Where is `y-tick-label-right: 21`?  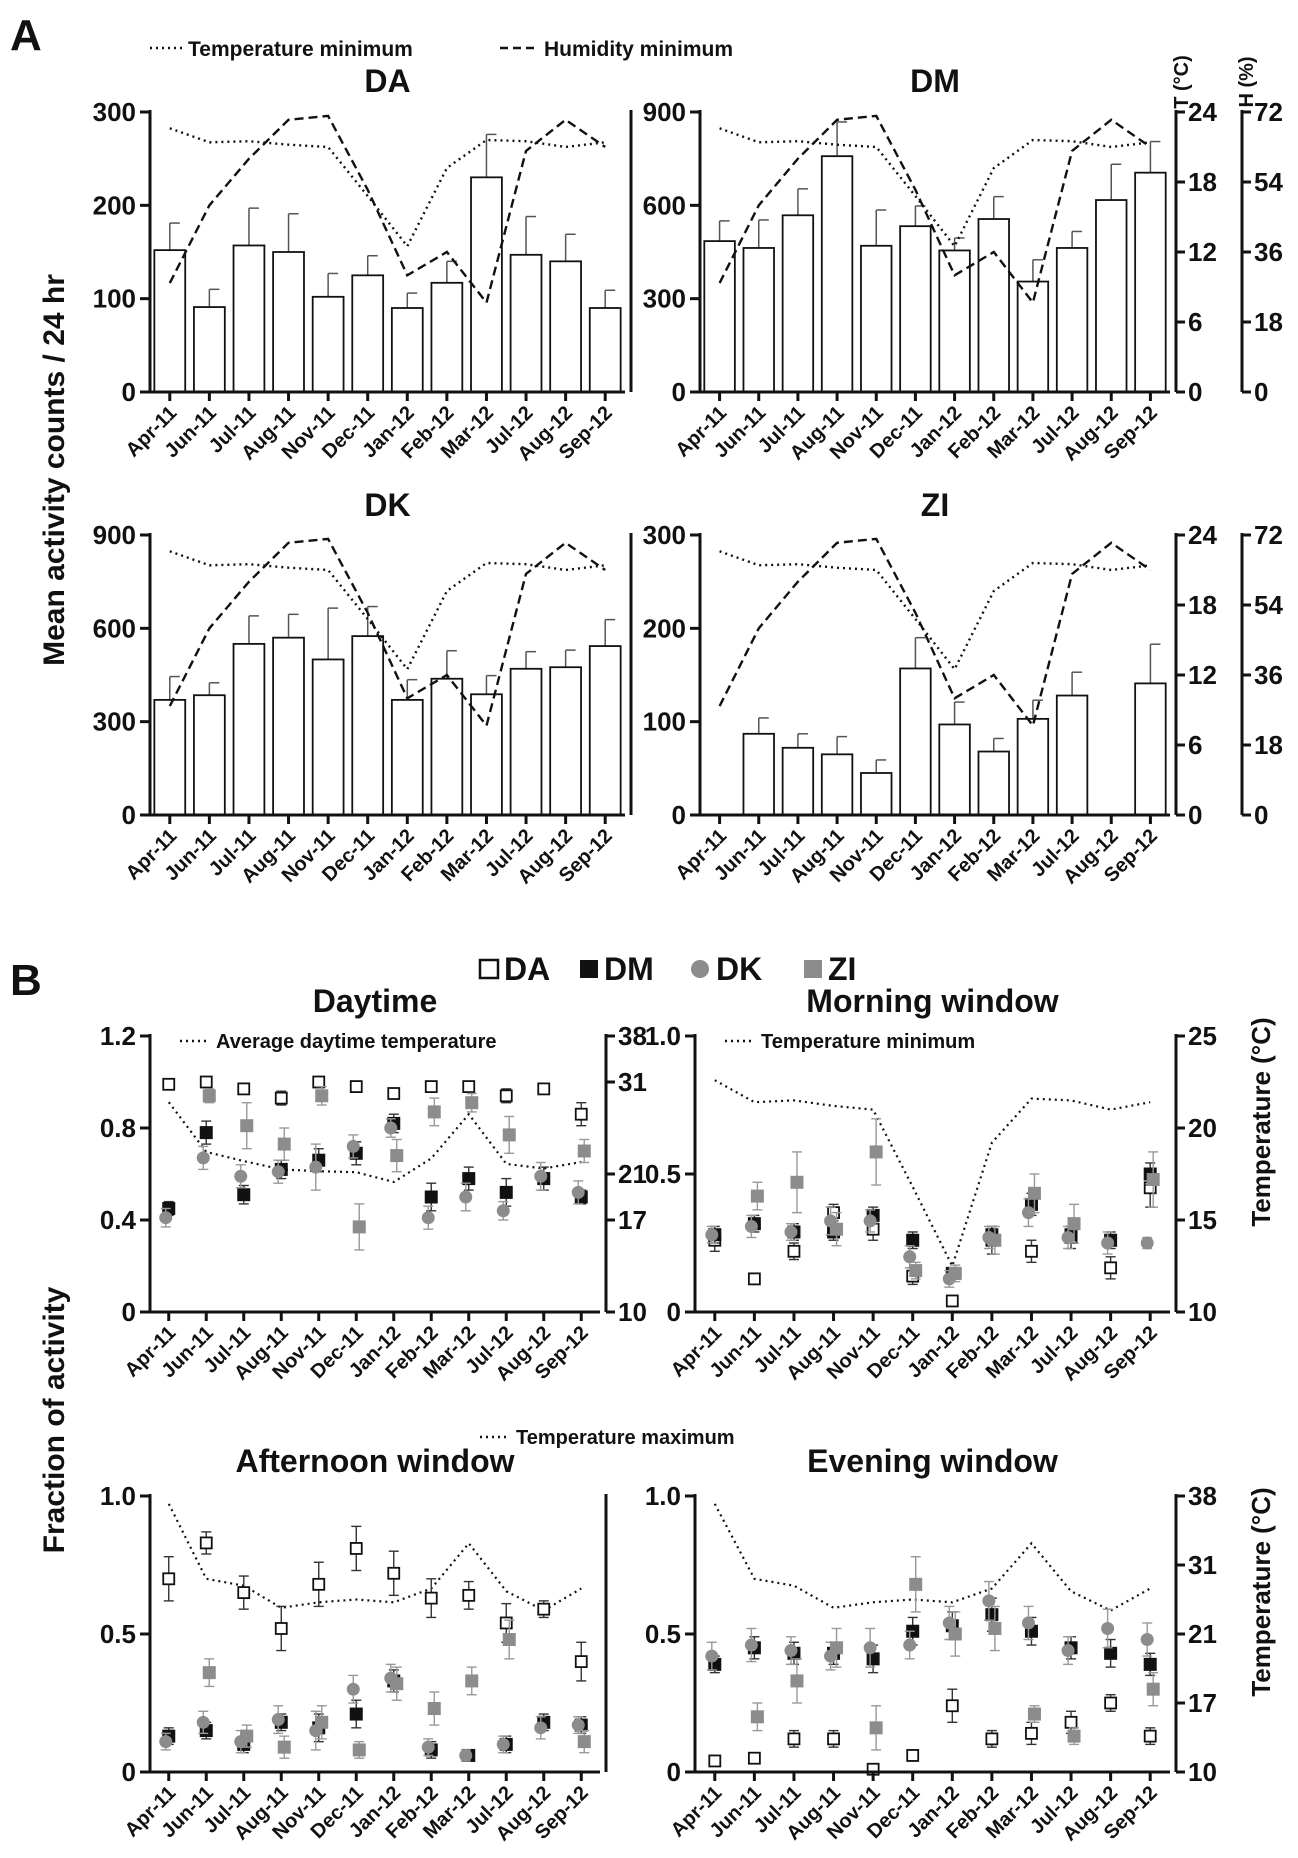
y-tick-label-right: 21 is located at coordinates (1202, 1634).